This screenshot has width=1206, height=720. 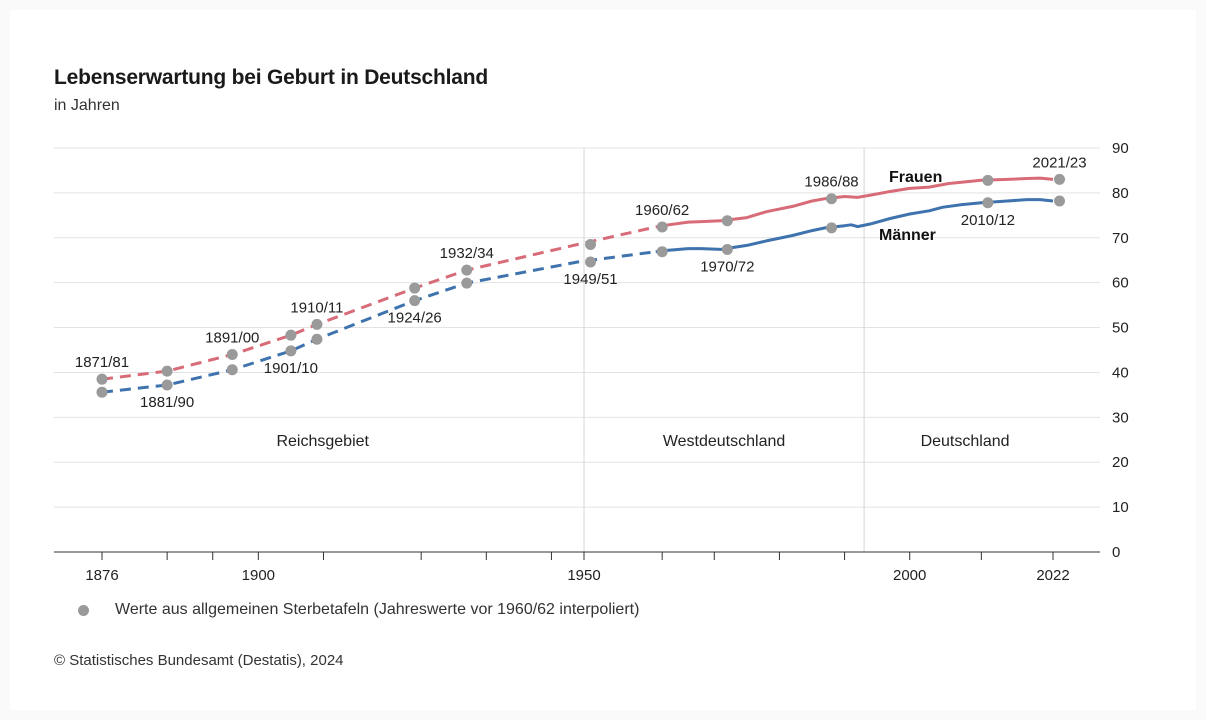 What do you see at coordinates (232, 337) in the screenshot?
I see `period-label: 1891/00` at bounding box center [232, 337].